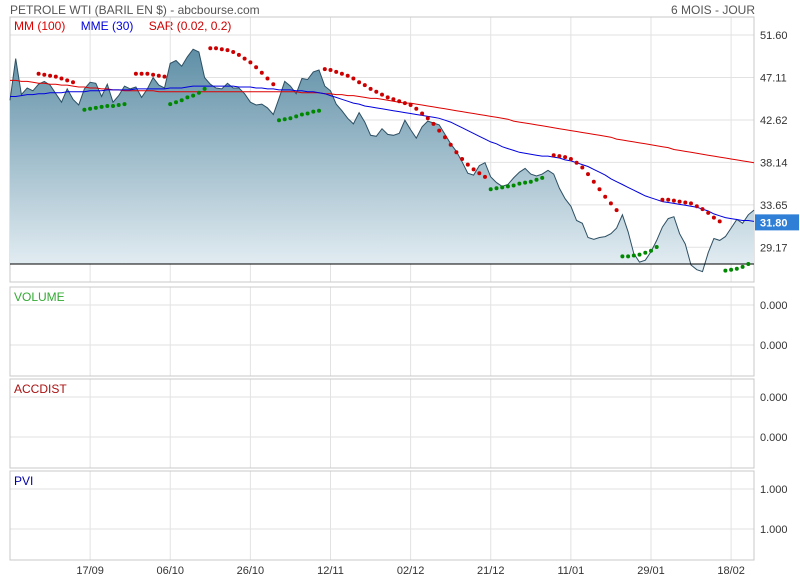 The height and width of the screenshot is (580, 800). I want to click on panel-label-pvi: PVI, so click(24, 481).